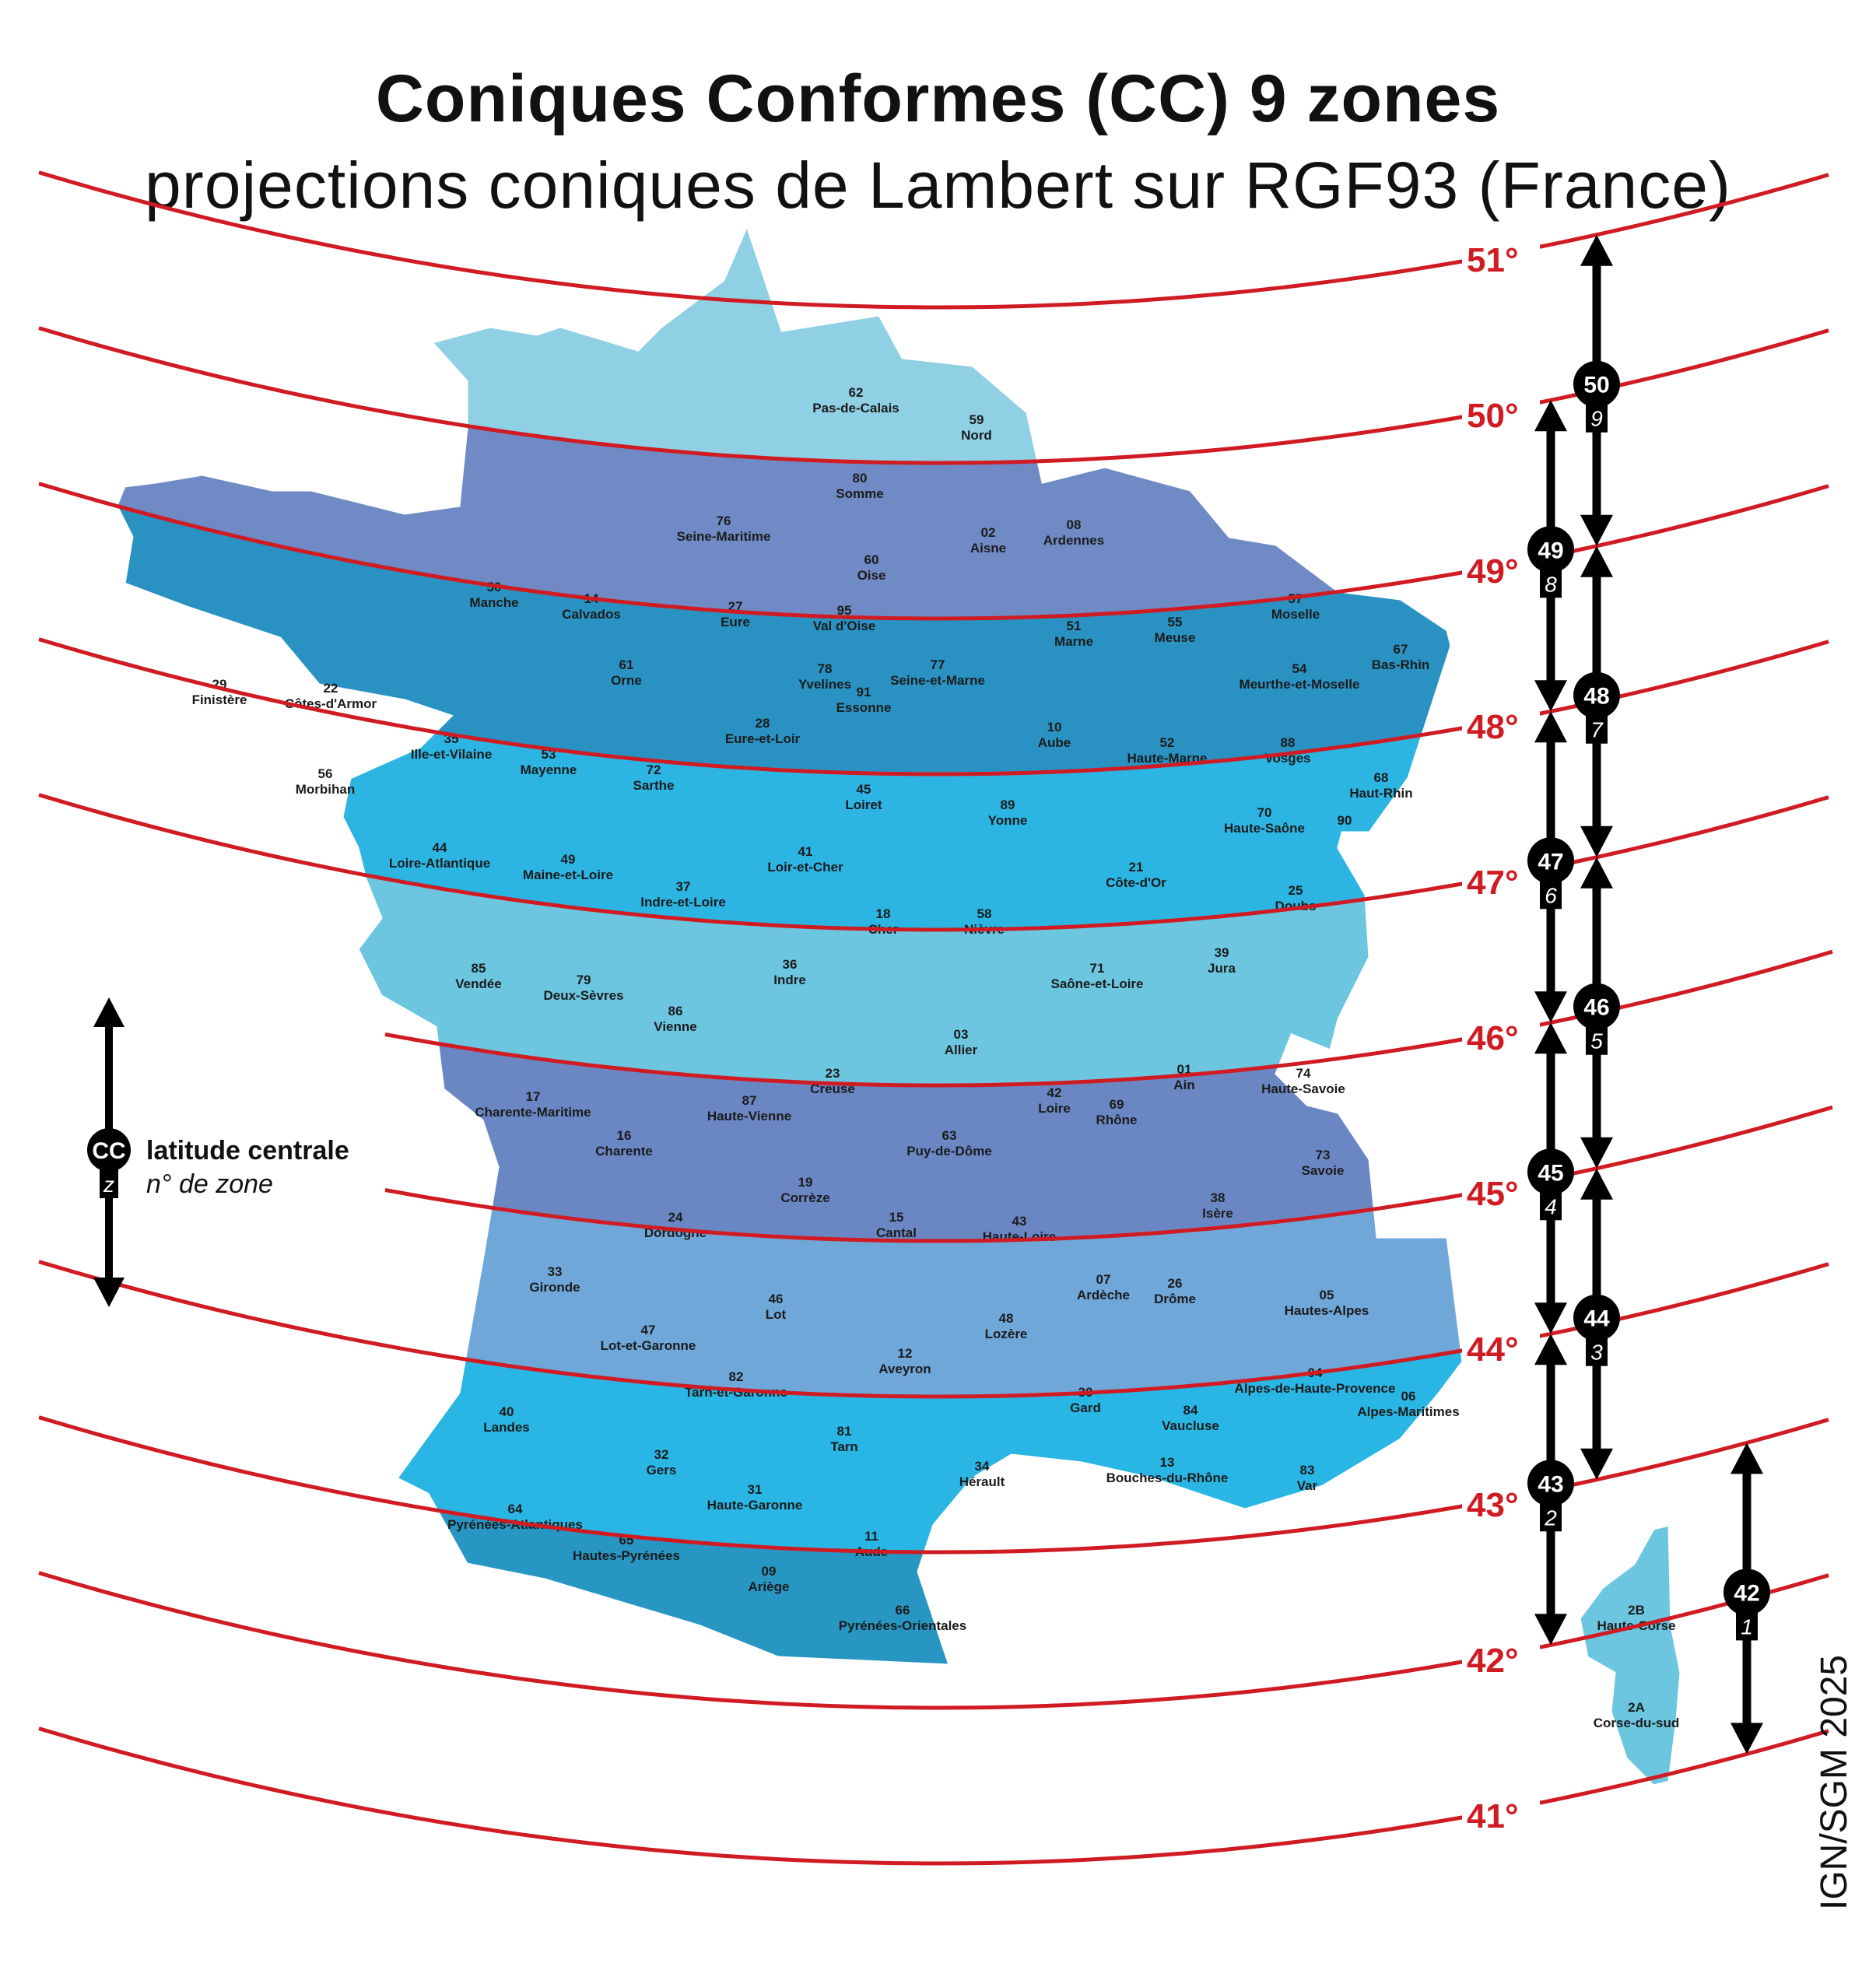 The image size is (1876, 1963). I want to click on dept-66-name: Pyrénées-Orientales, so click(902, 1625).